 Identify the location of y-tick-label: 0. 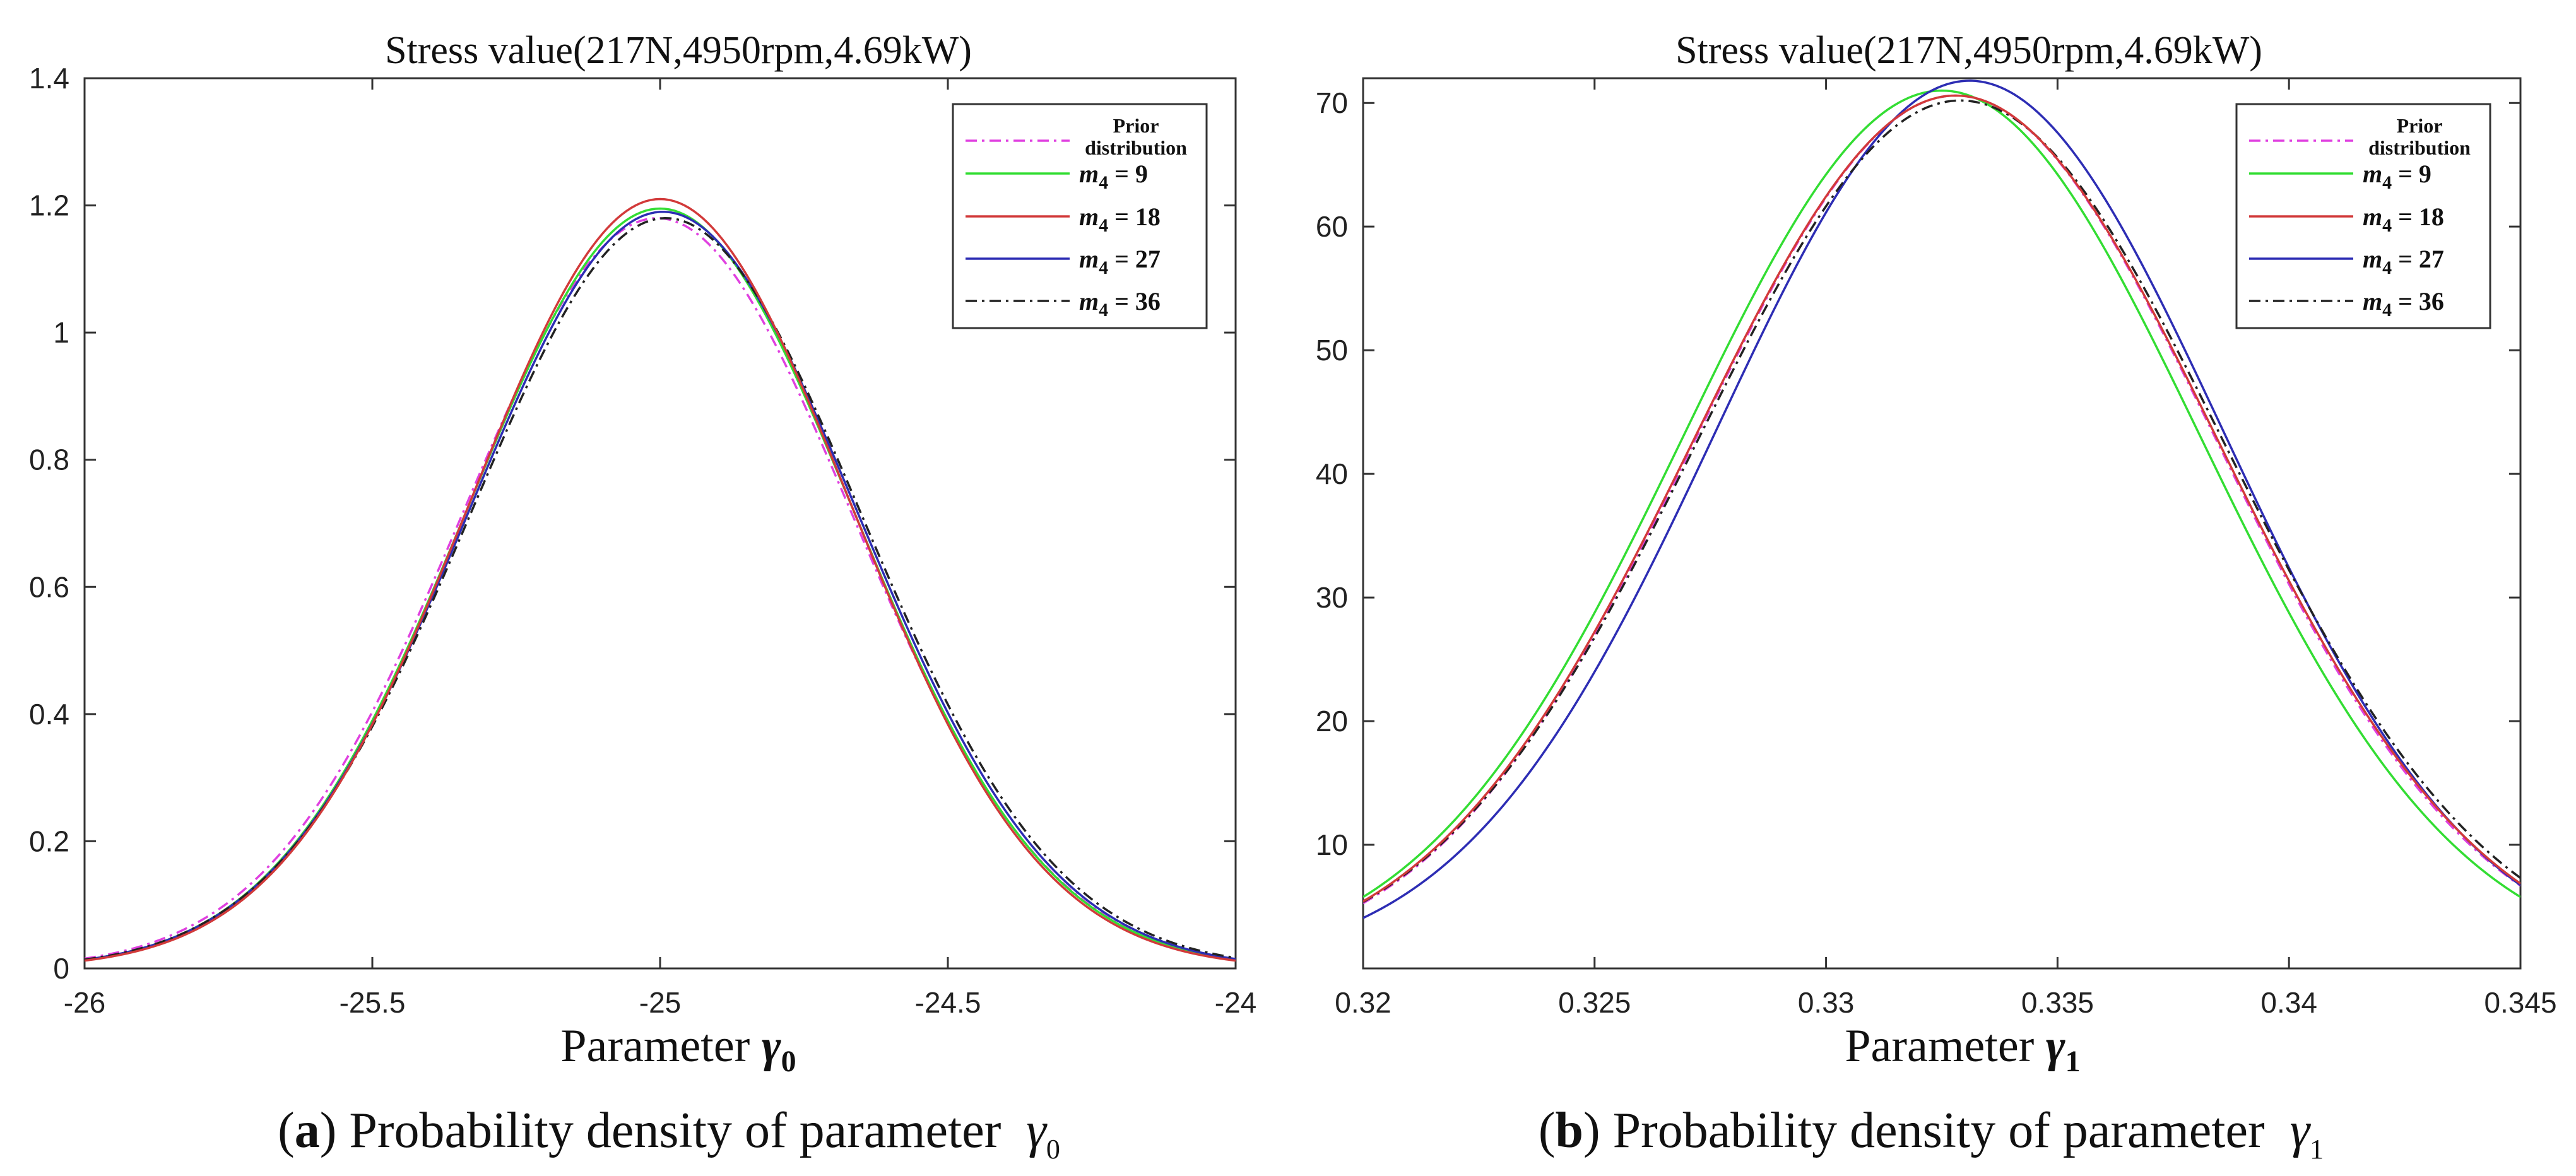
(61, 968).